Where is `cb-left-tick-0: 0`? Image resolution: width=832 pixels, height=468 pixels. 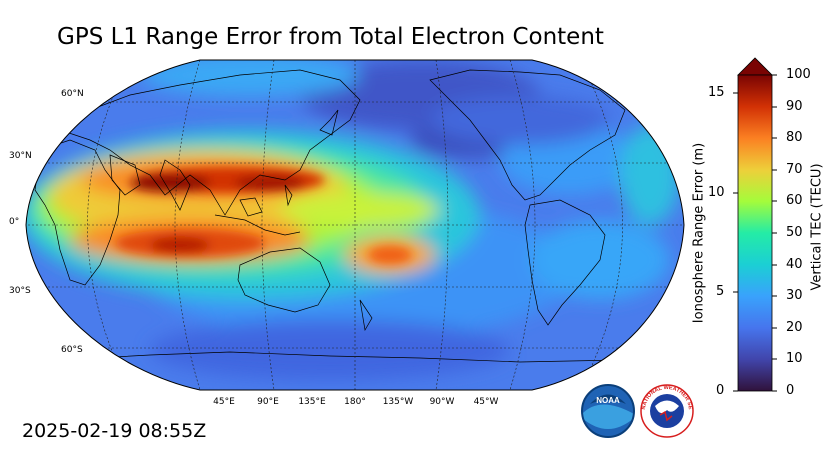
cb-left-tick-0: 0 is located at coordinates (720, 390).